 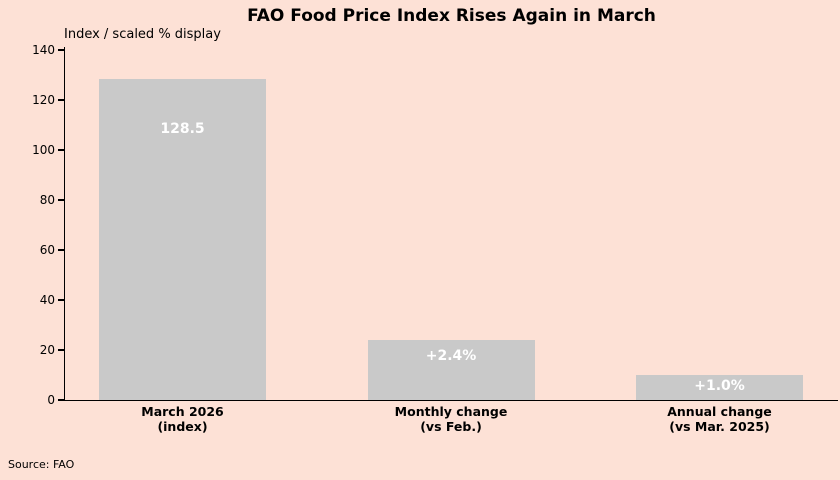 I want to click on source-note: Source: FAO, so click(x=41, y=464).